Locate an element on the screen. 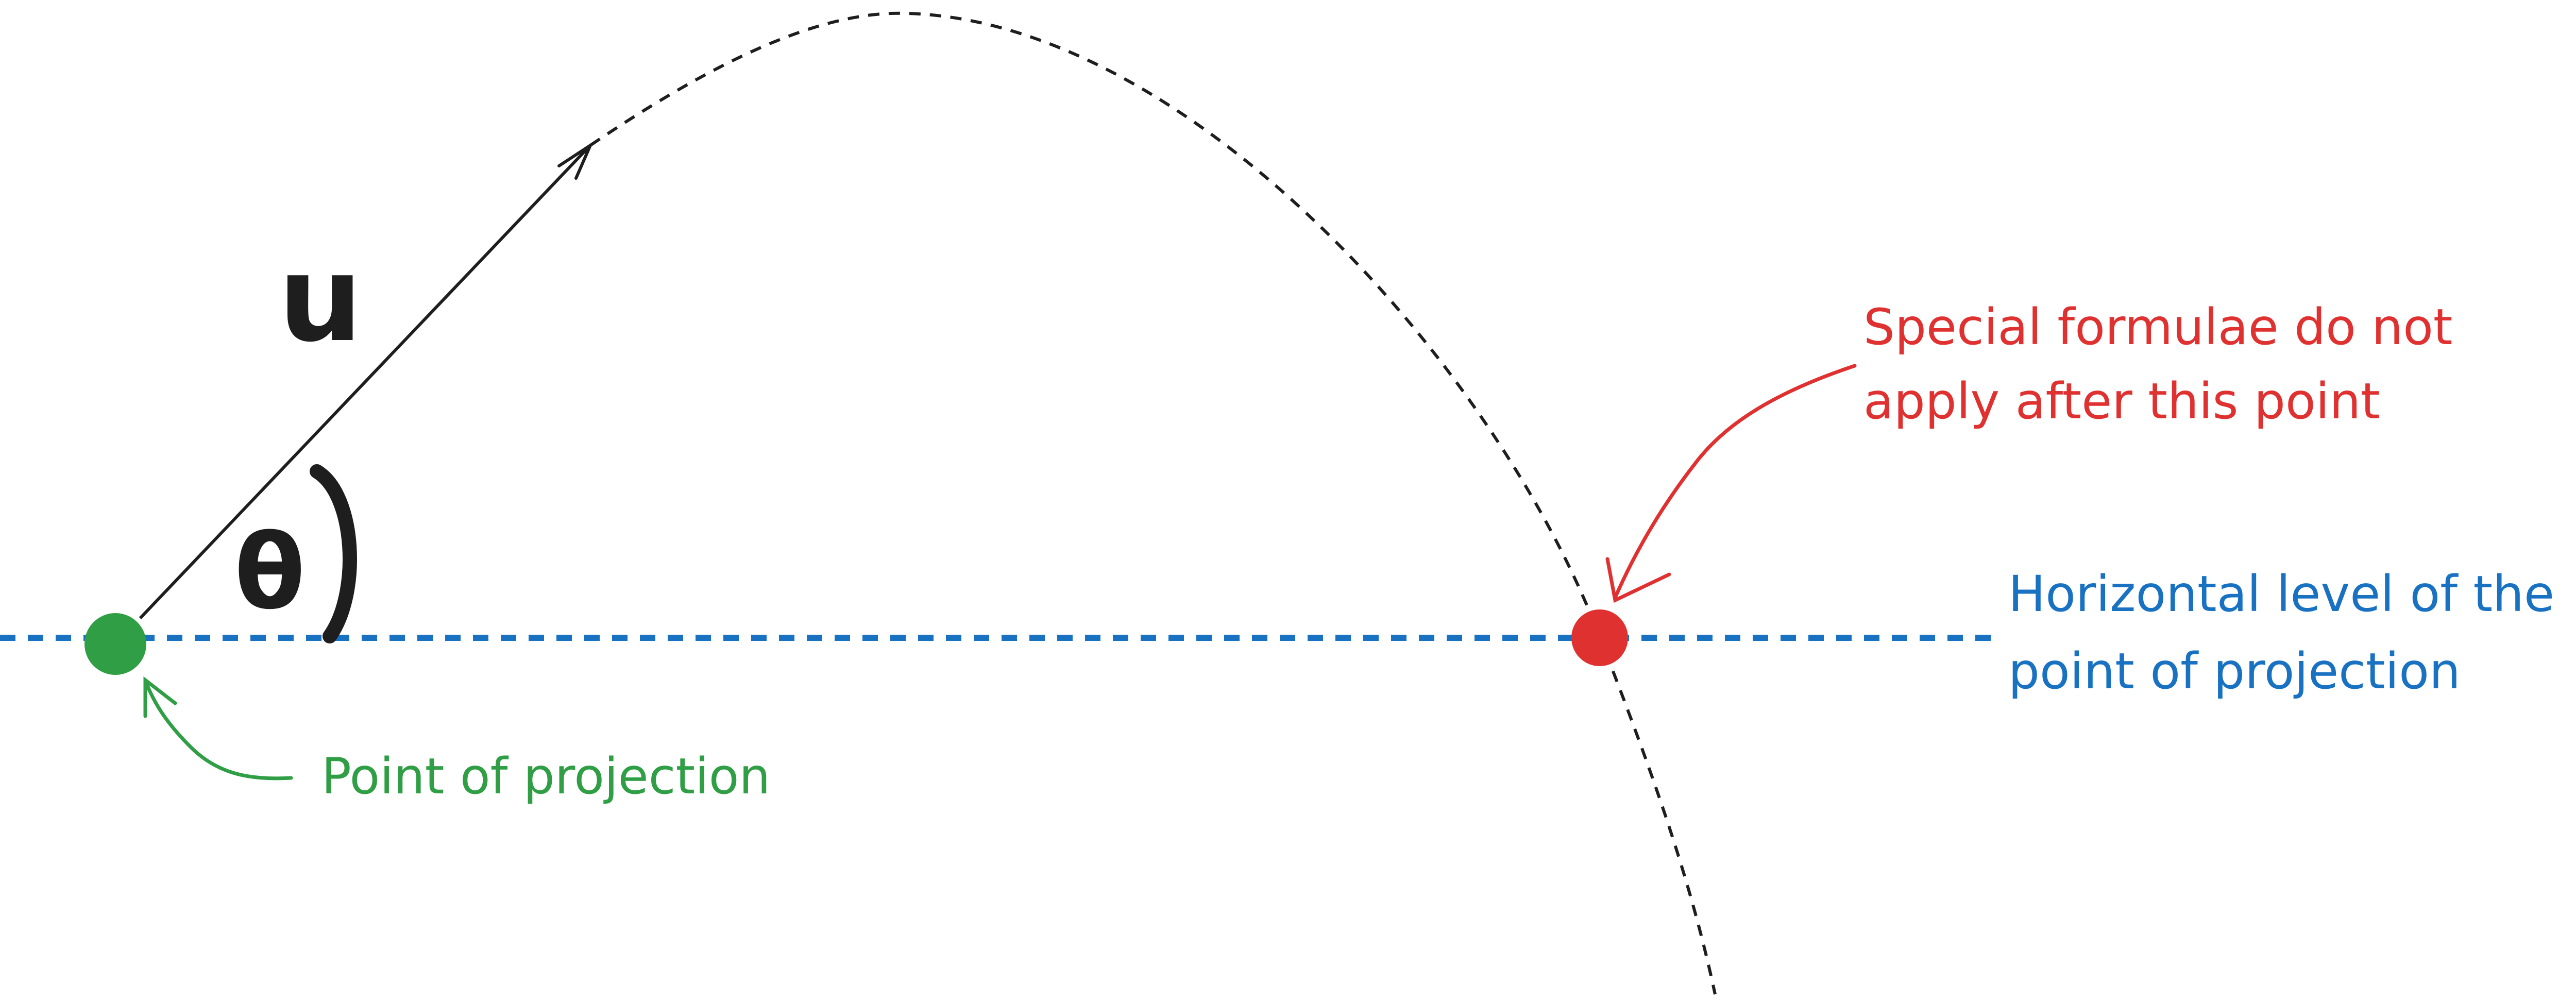 This screenshot has width=2576, height=1001. angle-arc is located at coordinates (333, 553).